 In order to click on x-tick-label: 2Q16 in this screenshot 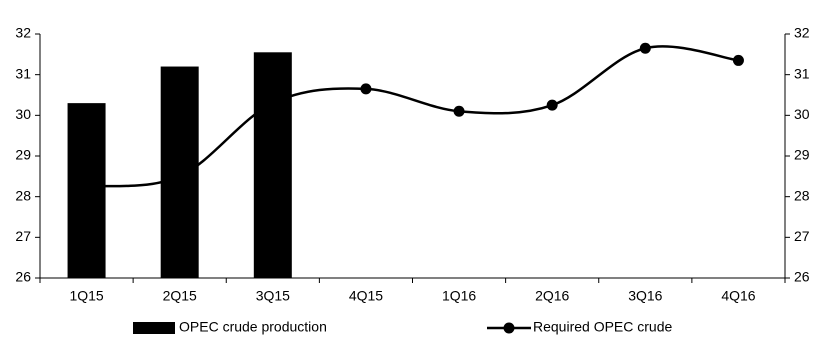, I will do `click(552, 296)`.